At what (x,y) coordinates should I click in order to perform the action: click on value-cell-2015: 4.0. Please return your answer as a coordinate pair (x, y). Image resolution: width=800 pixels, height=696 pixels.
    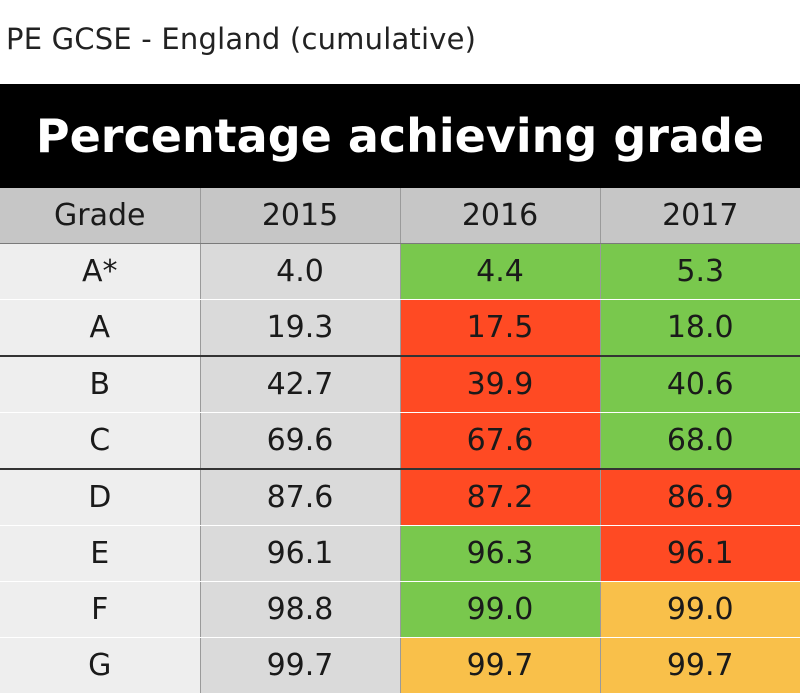
    Looking at the image, I should click on (299, 271).